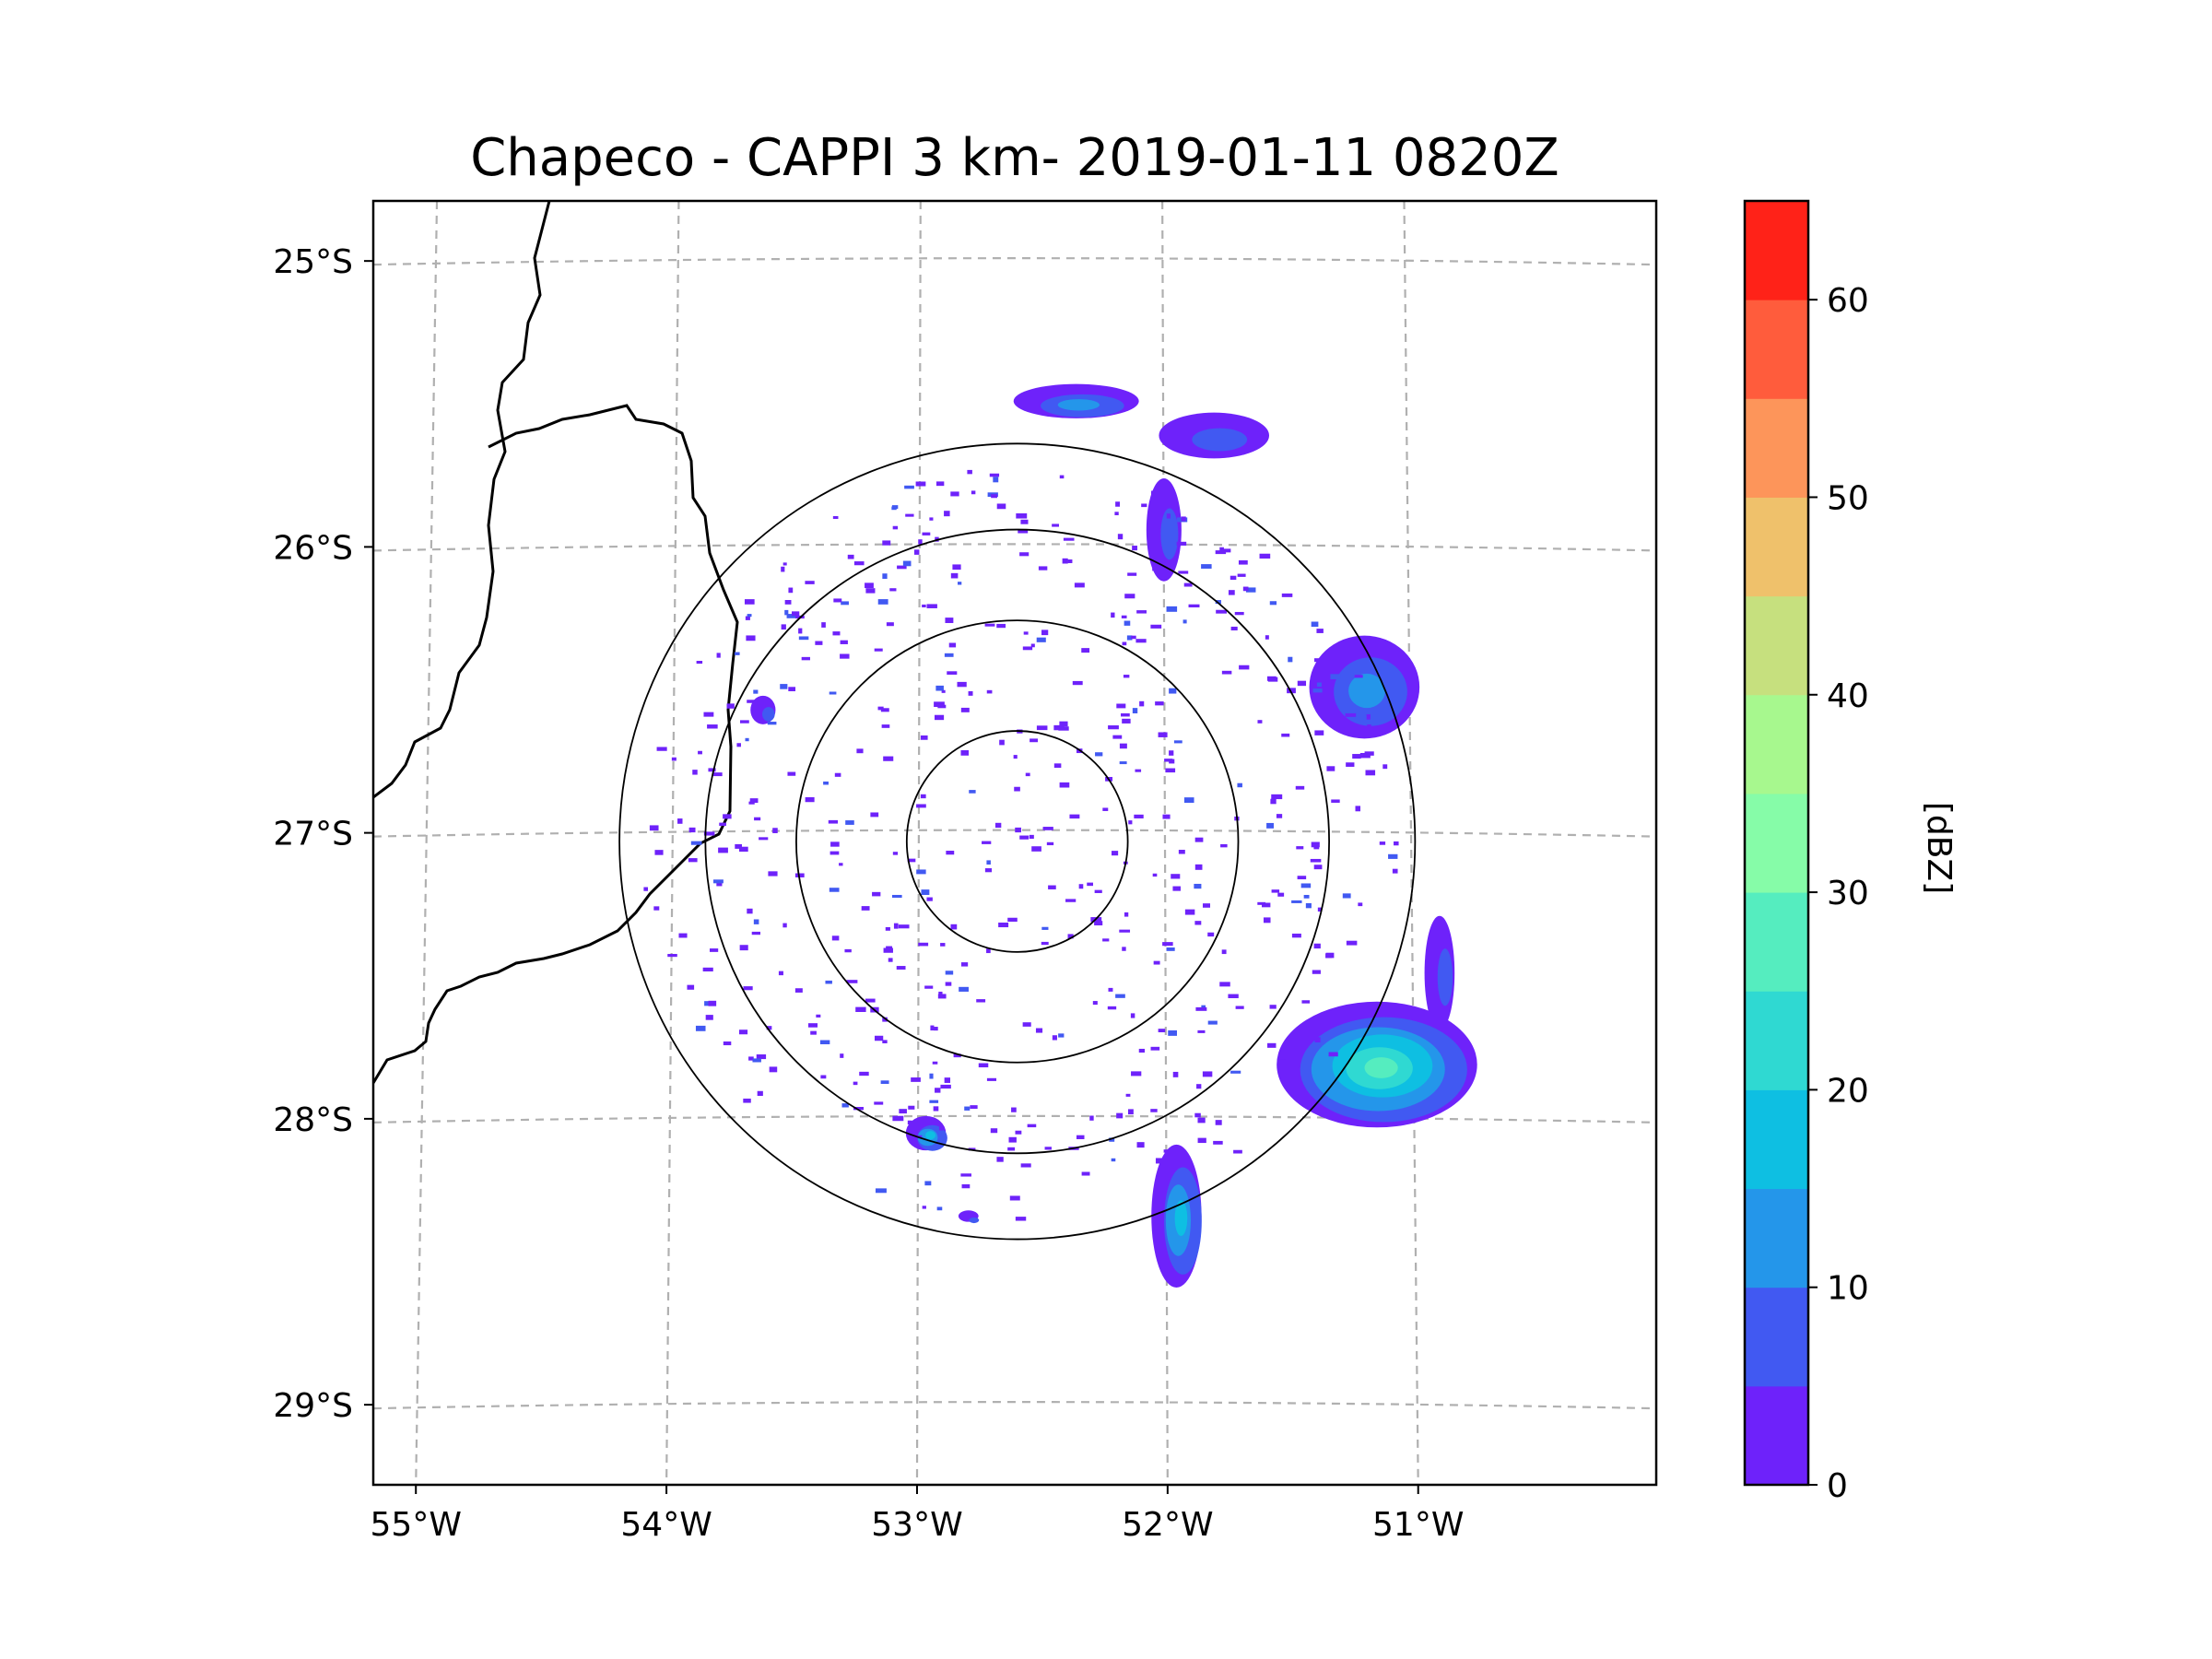 Image resolution: width=2212 pixels, height=1659 pixels. What do you see at coordinates (556, 642) in the screenshot?
I see `border-lines` at bounding box center [556, 642].